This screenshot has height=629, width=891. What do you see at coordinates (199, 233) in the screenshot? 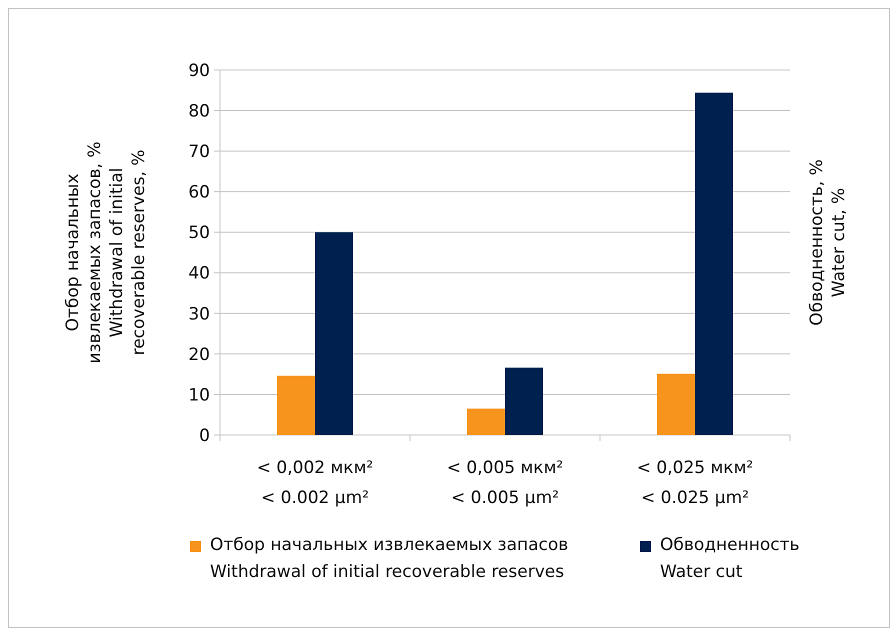
I see `y-tick-label: 50` at bounding box center [199, 233].